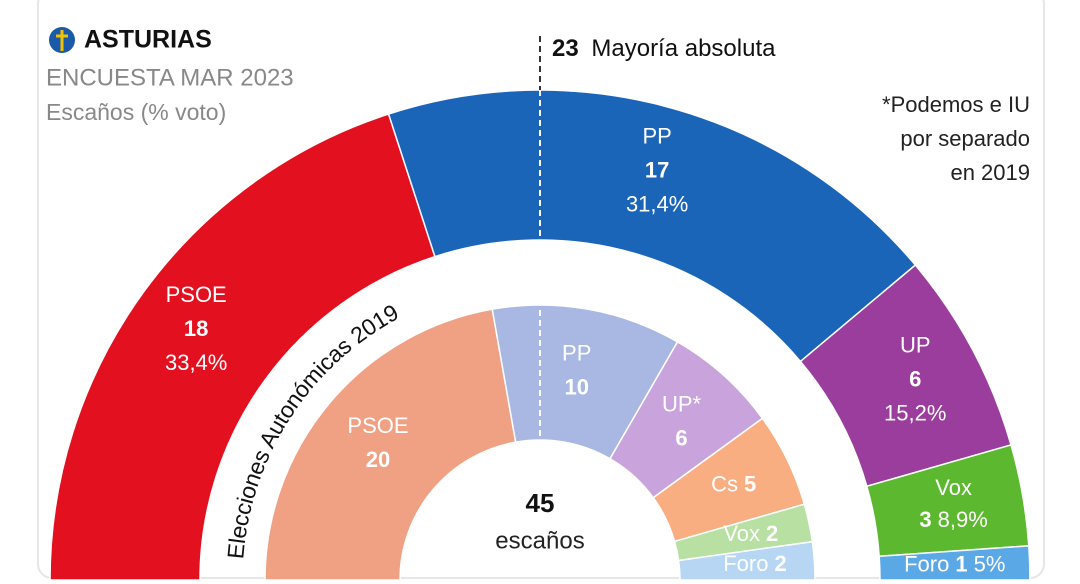  Describe the element at coordinates (62, 40) in the screenshot. I see `region-emblem` at that location.